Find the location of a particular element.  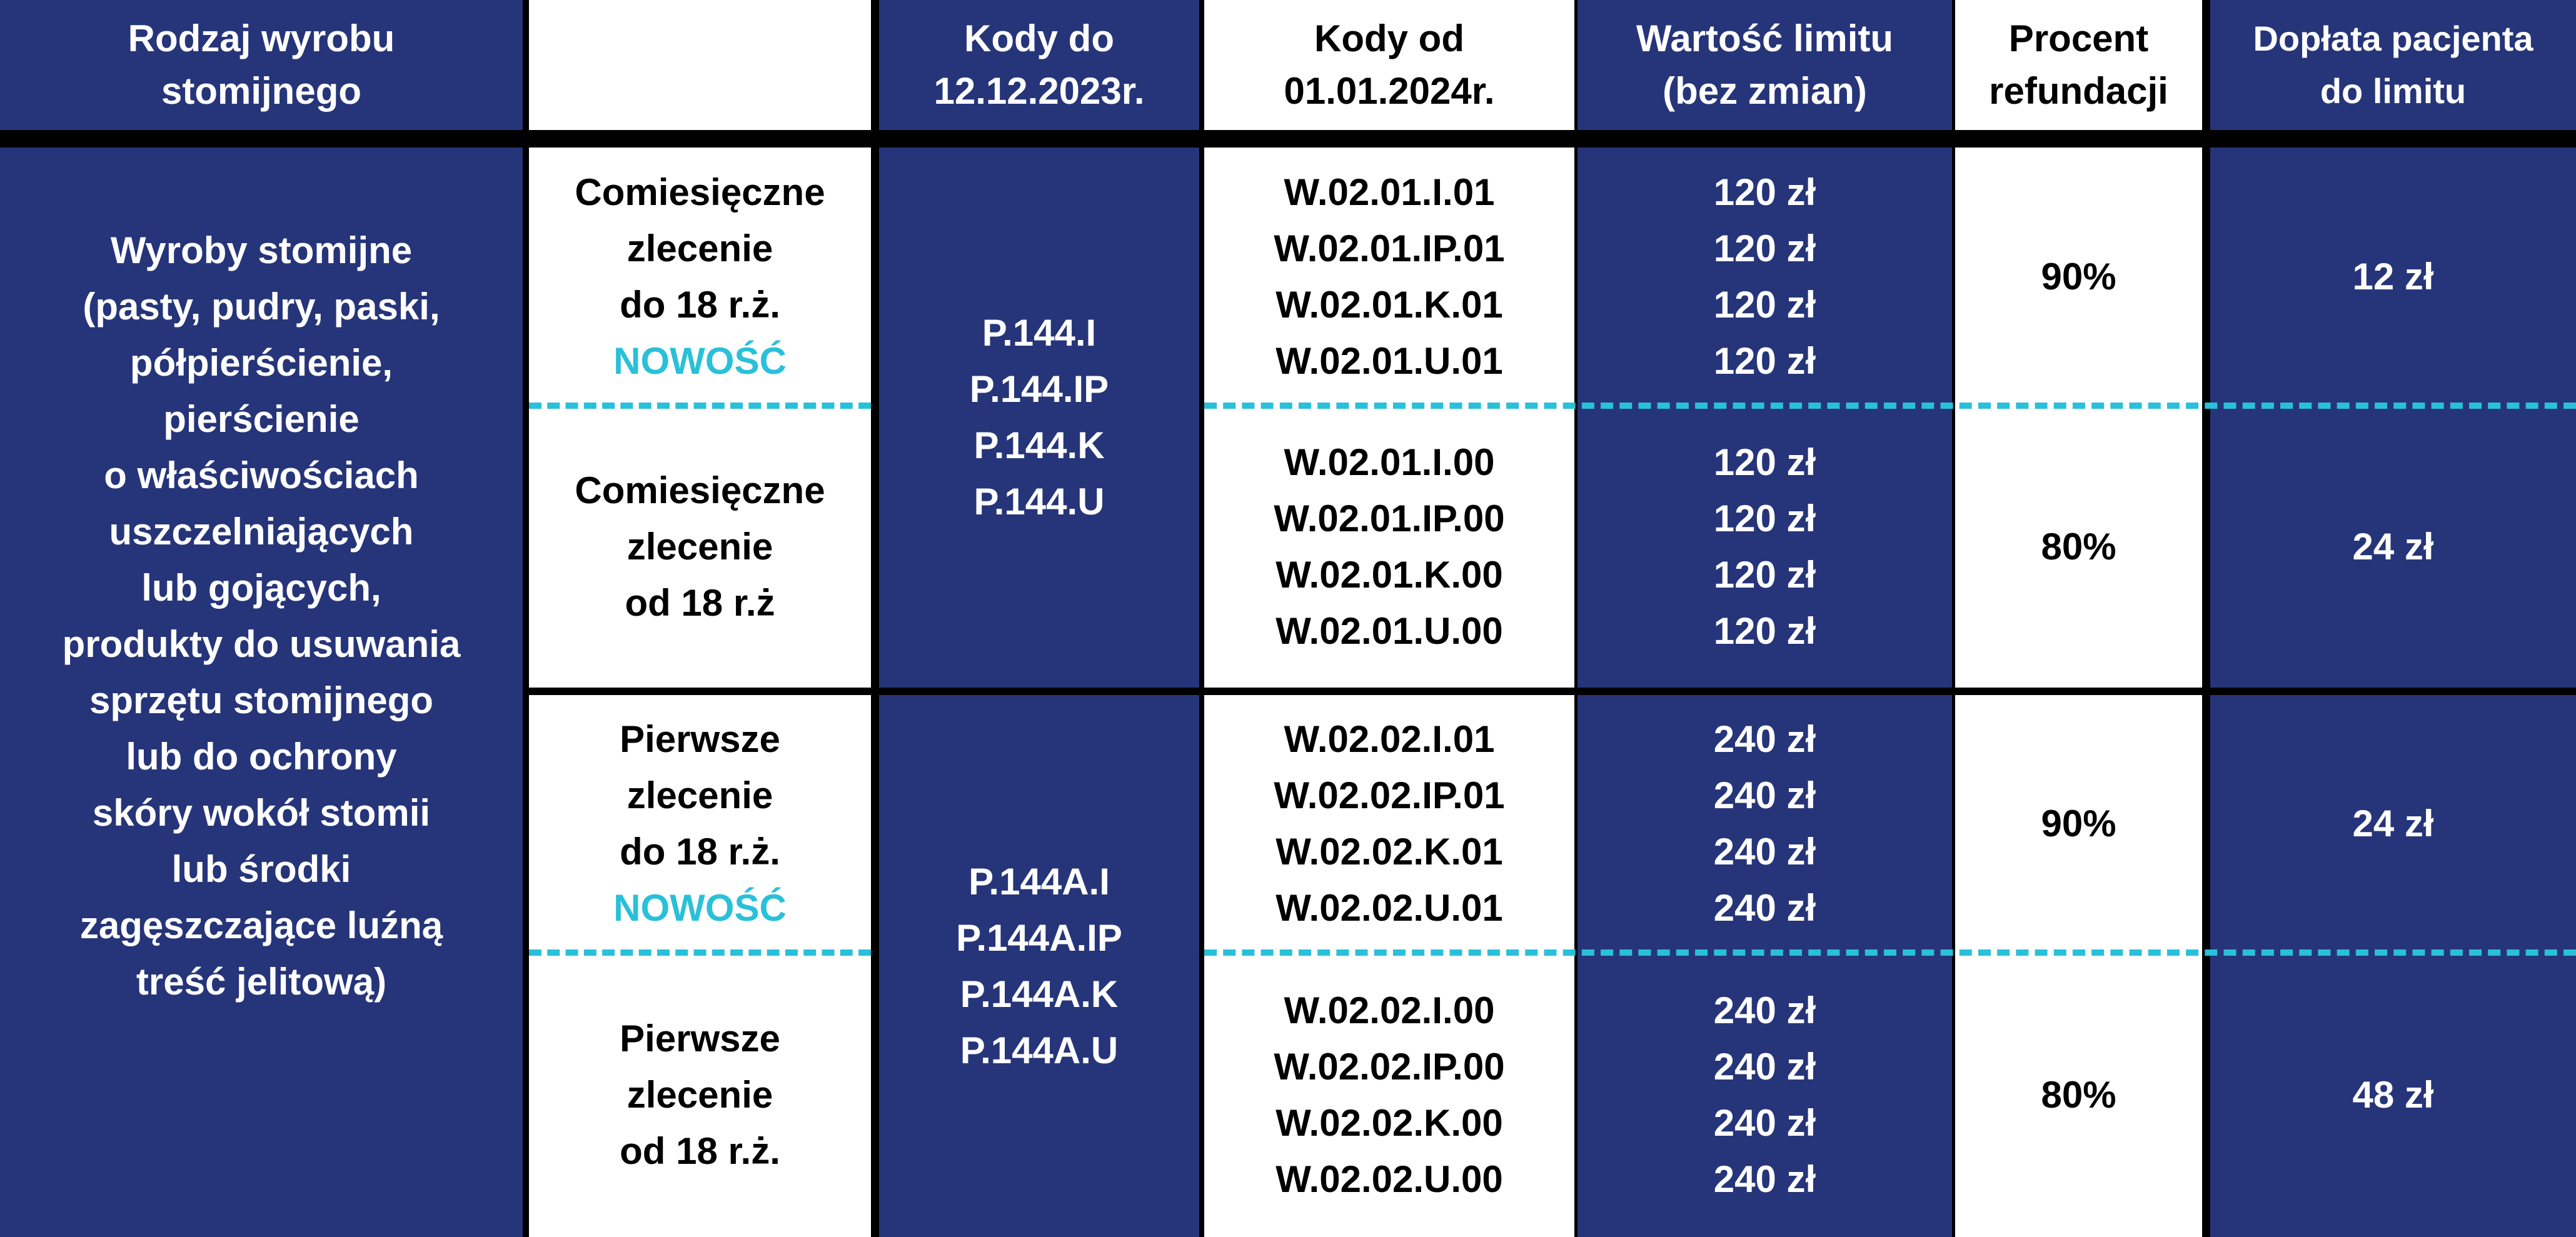

product-description-line: lub środki is located at coordinates (261, 869).